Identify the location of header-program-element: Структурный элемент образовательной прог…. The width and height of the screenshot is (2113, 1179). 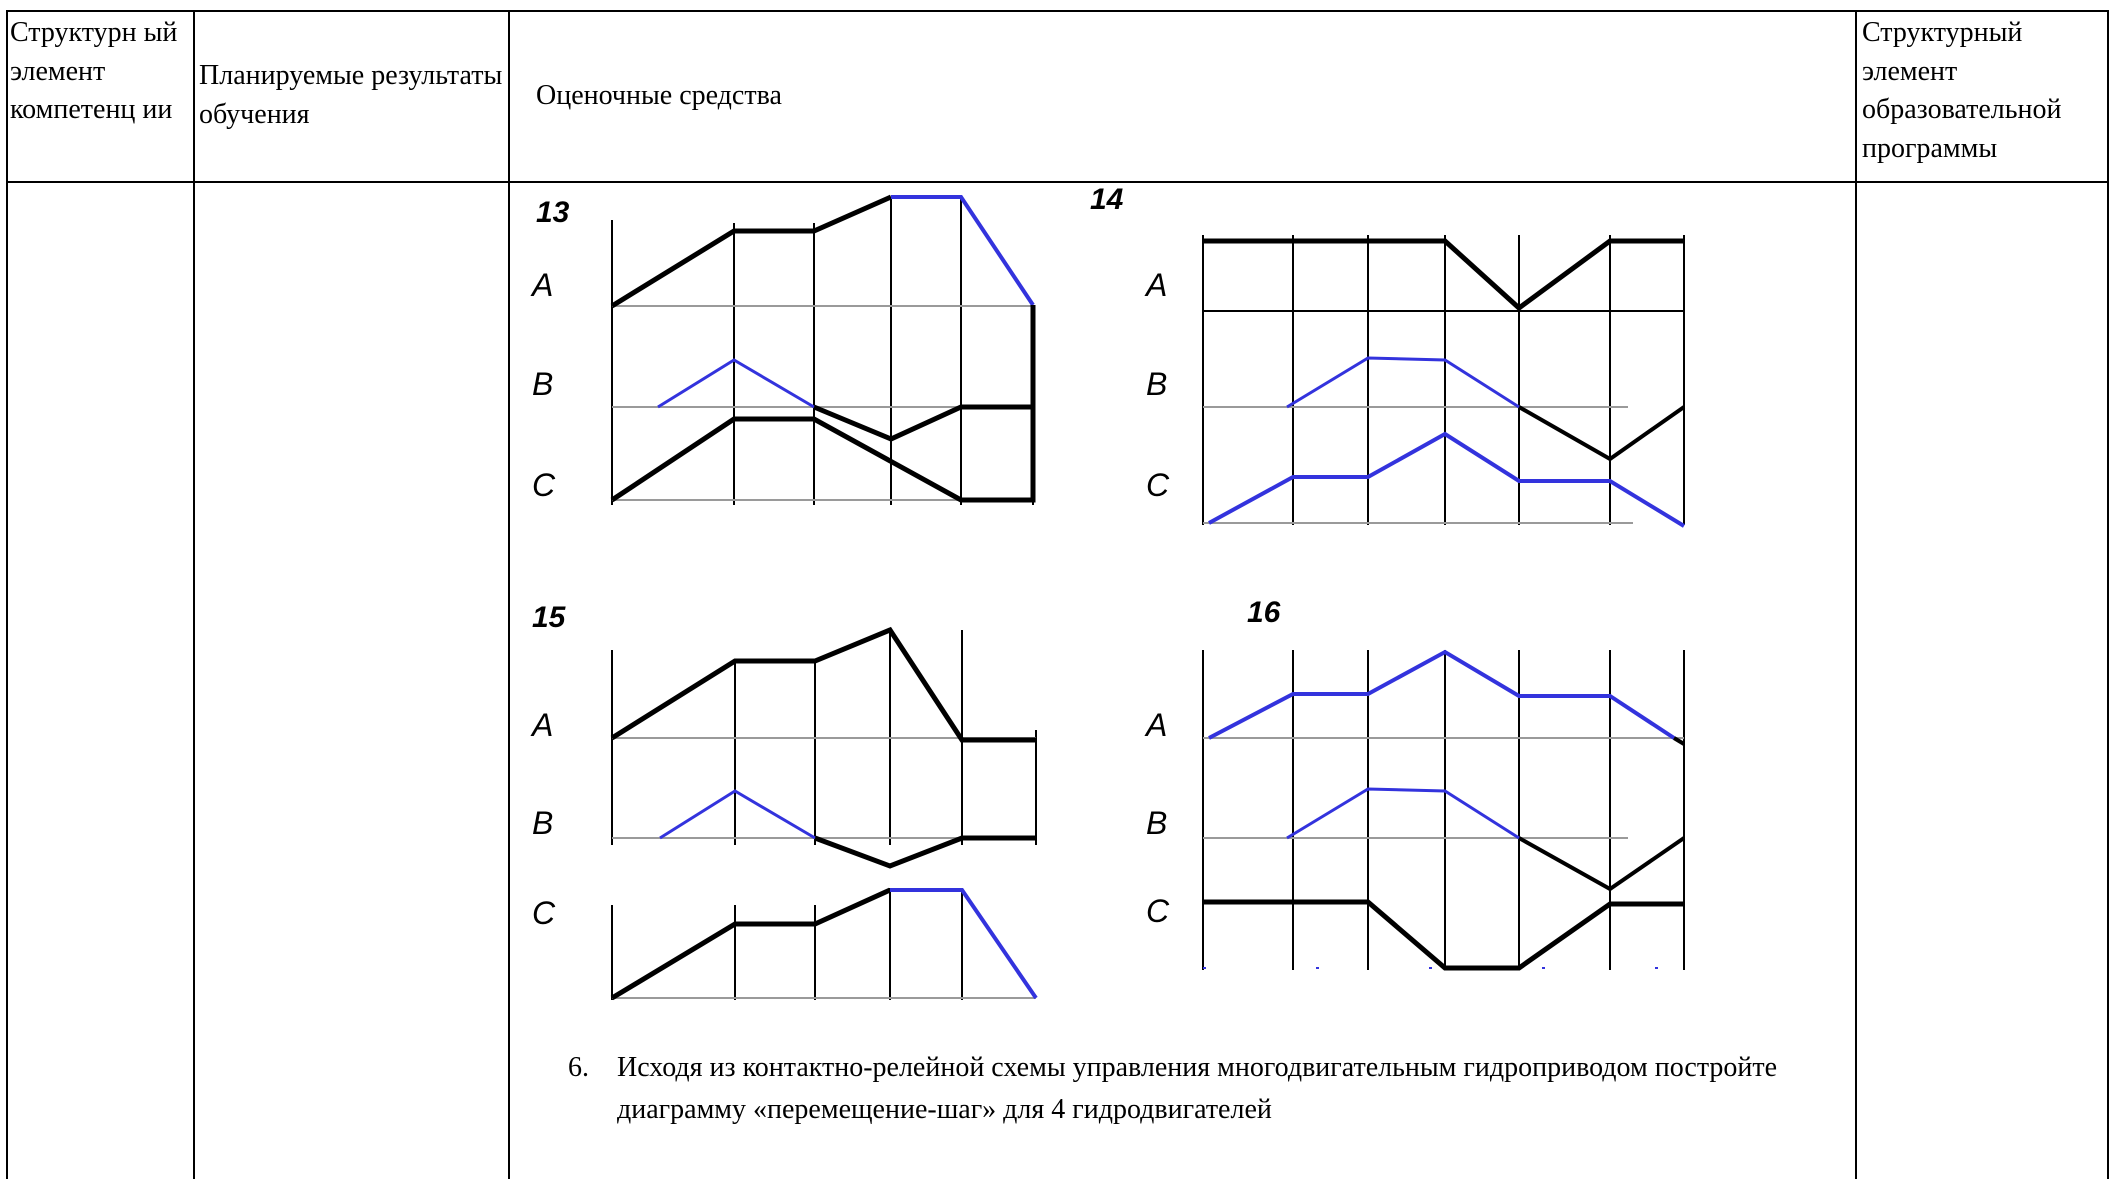
(1962, 90).